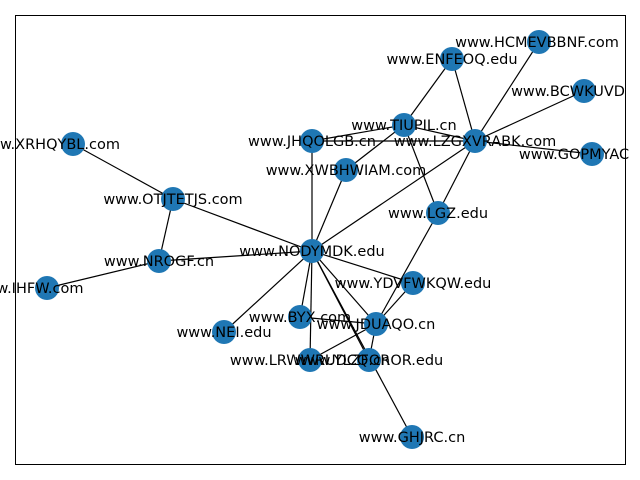 This screenshot has height=480, width=640. What do you see at coordinates (463, 100) in the screenshot?
I see `edge-enf-lzg` at bounding box center [463, 100].